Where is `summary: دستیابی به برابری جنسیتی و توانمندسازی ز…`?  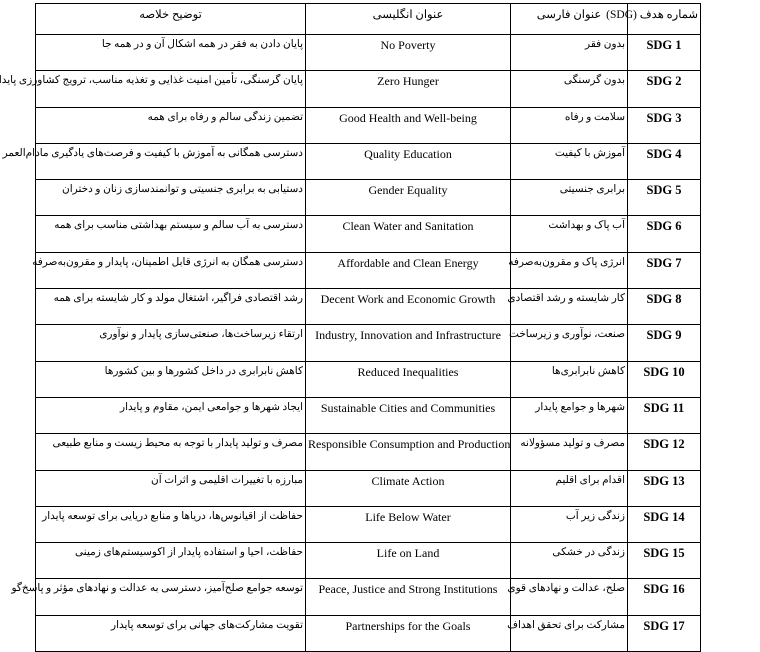 summary: دستیابی به برابری جنسیتی و توانمندسازی ز… is located at coordinates (170, 198).